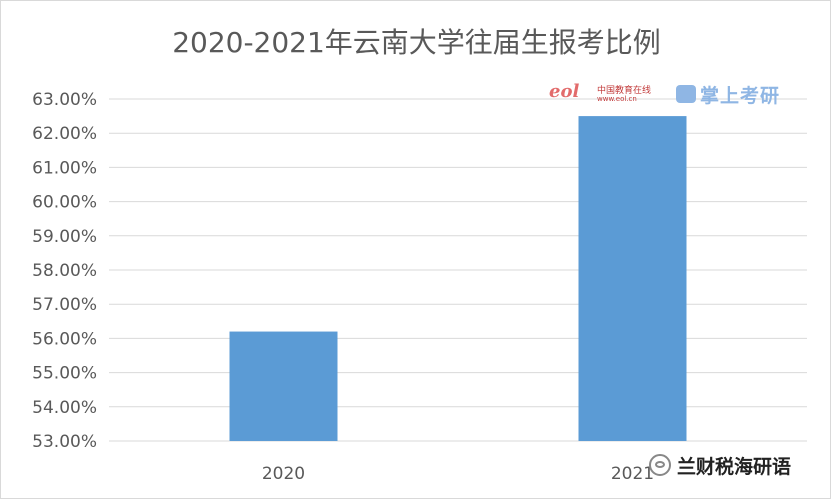 The height and width of the screenshot is (500, 831). What do you see at coordinates (64, 168) in the screenshot?
I see `y-tick-label: 61.00%` at bounding box center [64, 168].